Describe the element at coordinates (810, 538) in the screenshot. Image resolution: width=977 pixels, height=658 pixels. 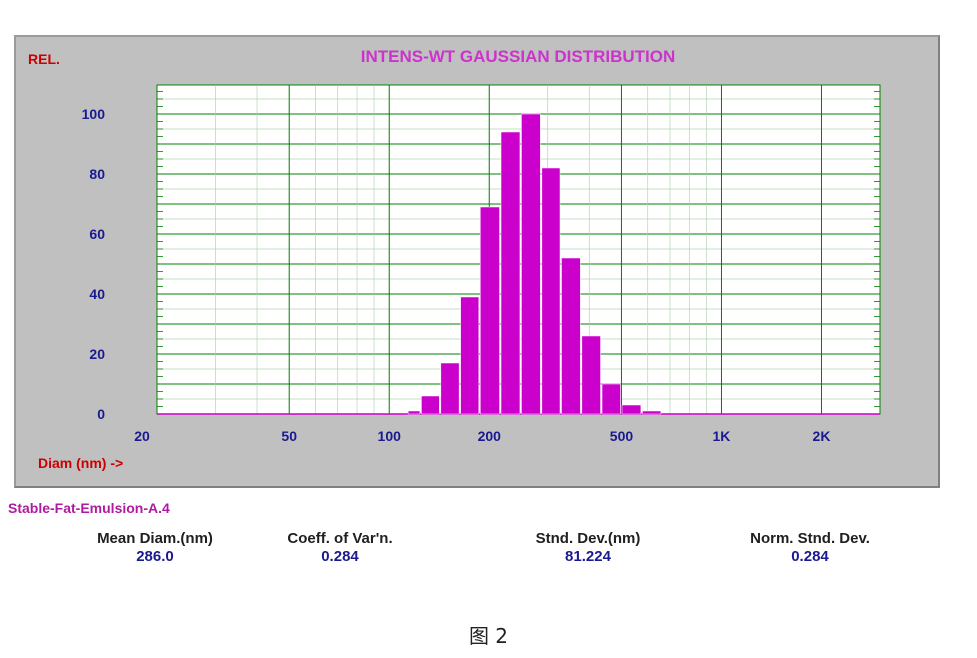
I see `stat-label: Norm. Stnd. Dev.` at that location.